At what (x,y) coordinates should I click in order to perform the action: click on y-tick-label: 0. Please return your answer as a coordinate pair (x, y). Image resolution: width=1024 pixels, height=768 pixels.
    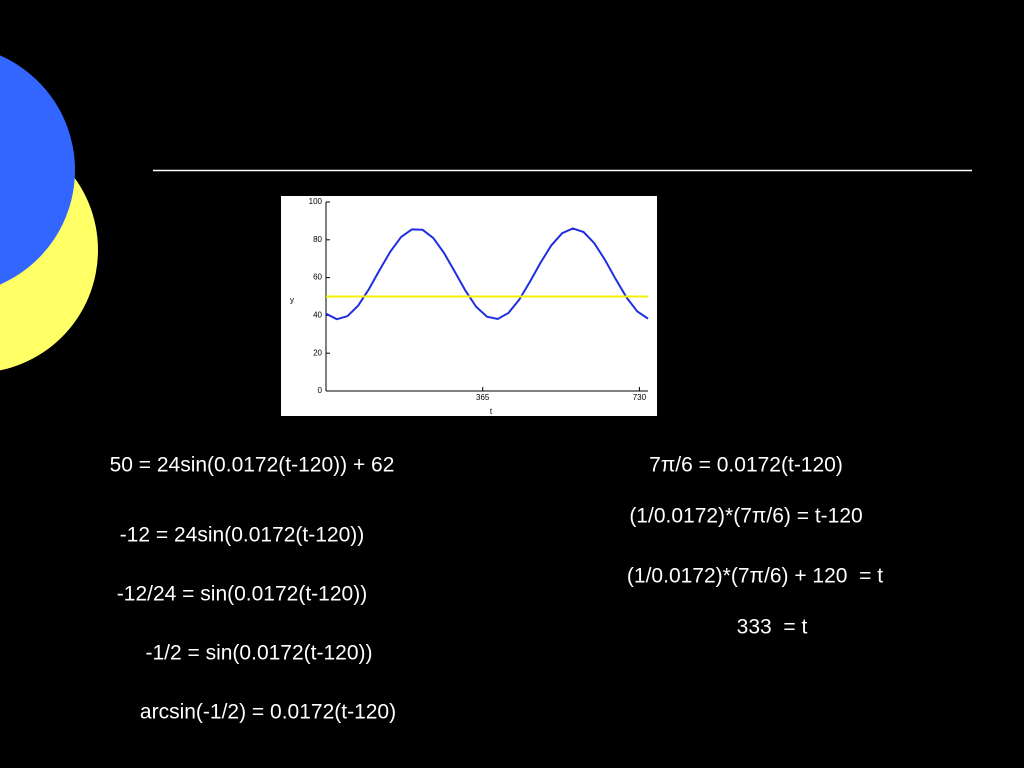
    Looking at the image, I should click on (320, 390).